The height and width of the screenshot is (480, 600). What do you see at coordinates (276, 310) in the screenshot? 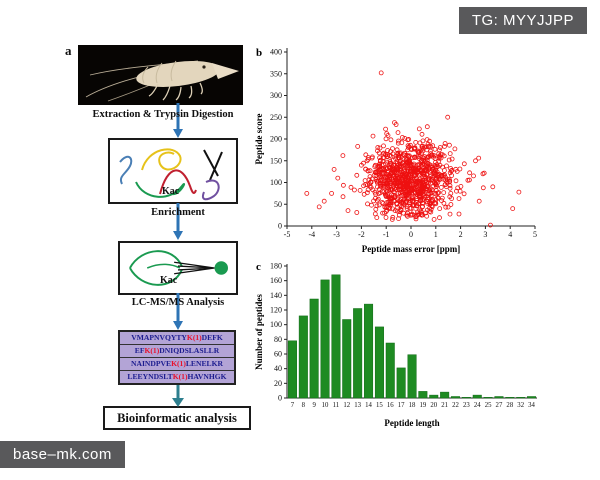
I see `svg-text: 120` at bounding box center [276, 310].